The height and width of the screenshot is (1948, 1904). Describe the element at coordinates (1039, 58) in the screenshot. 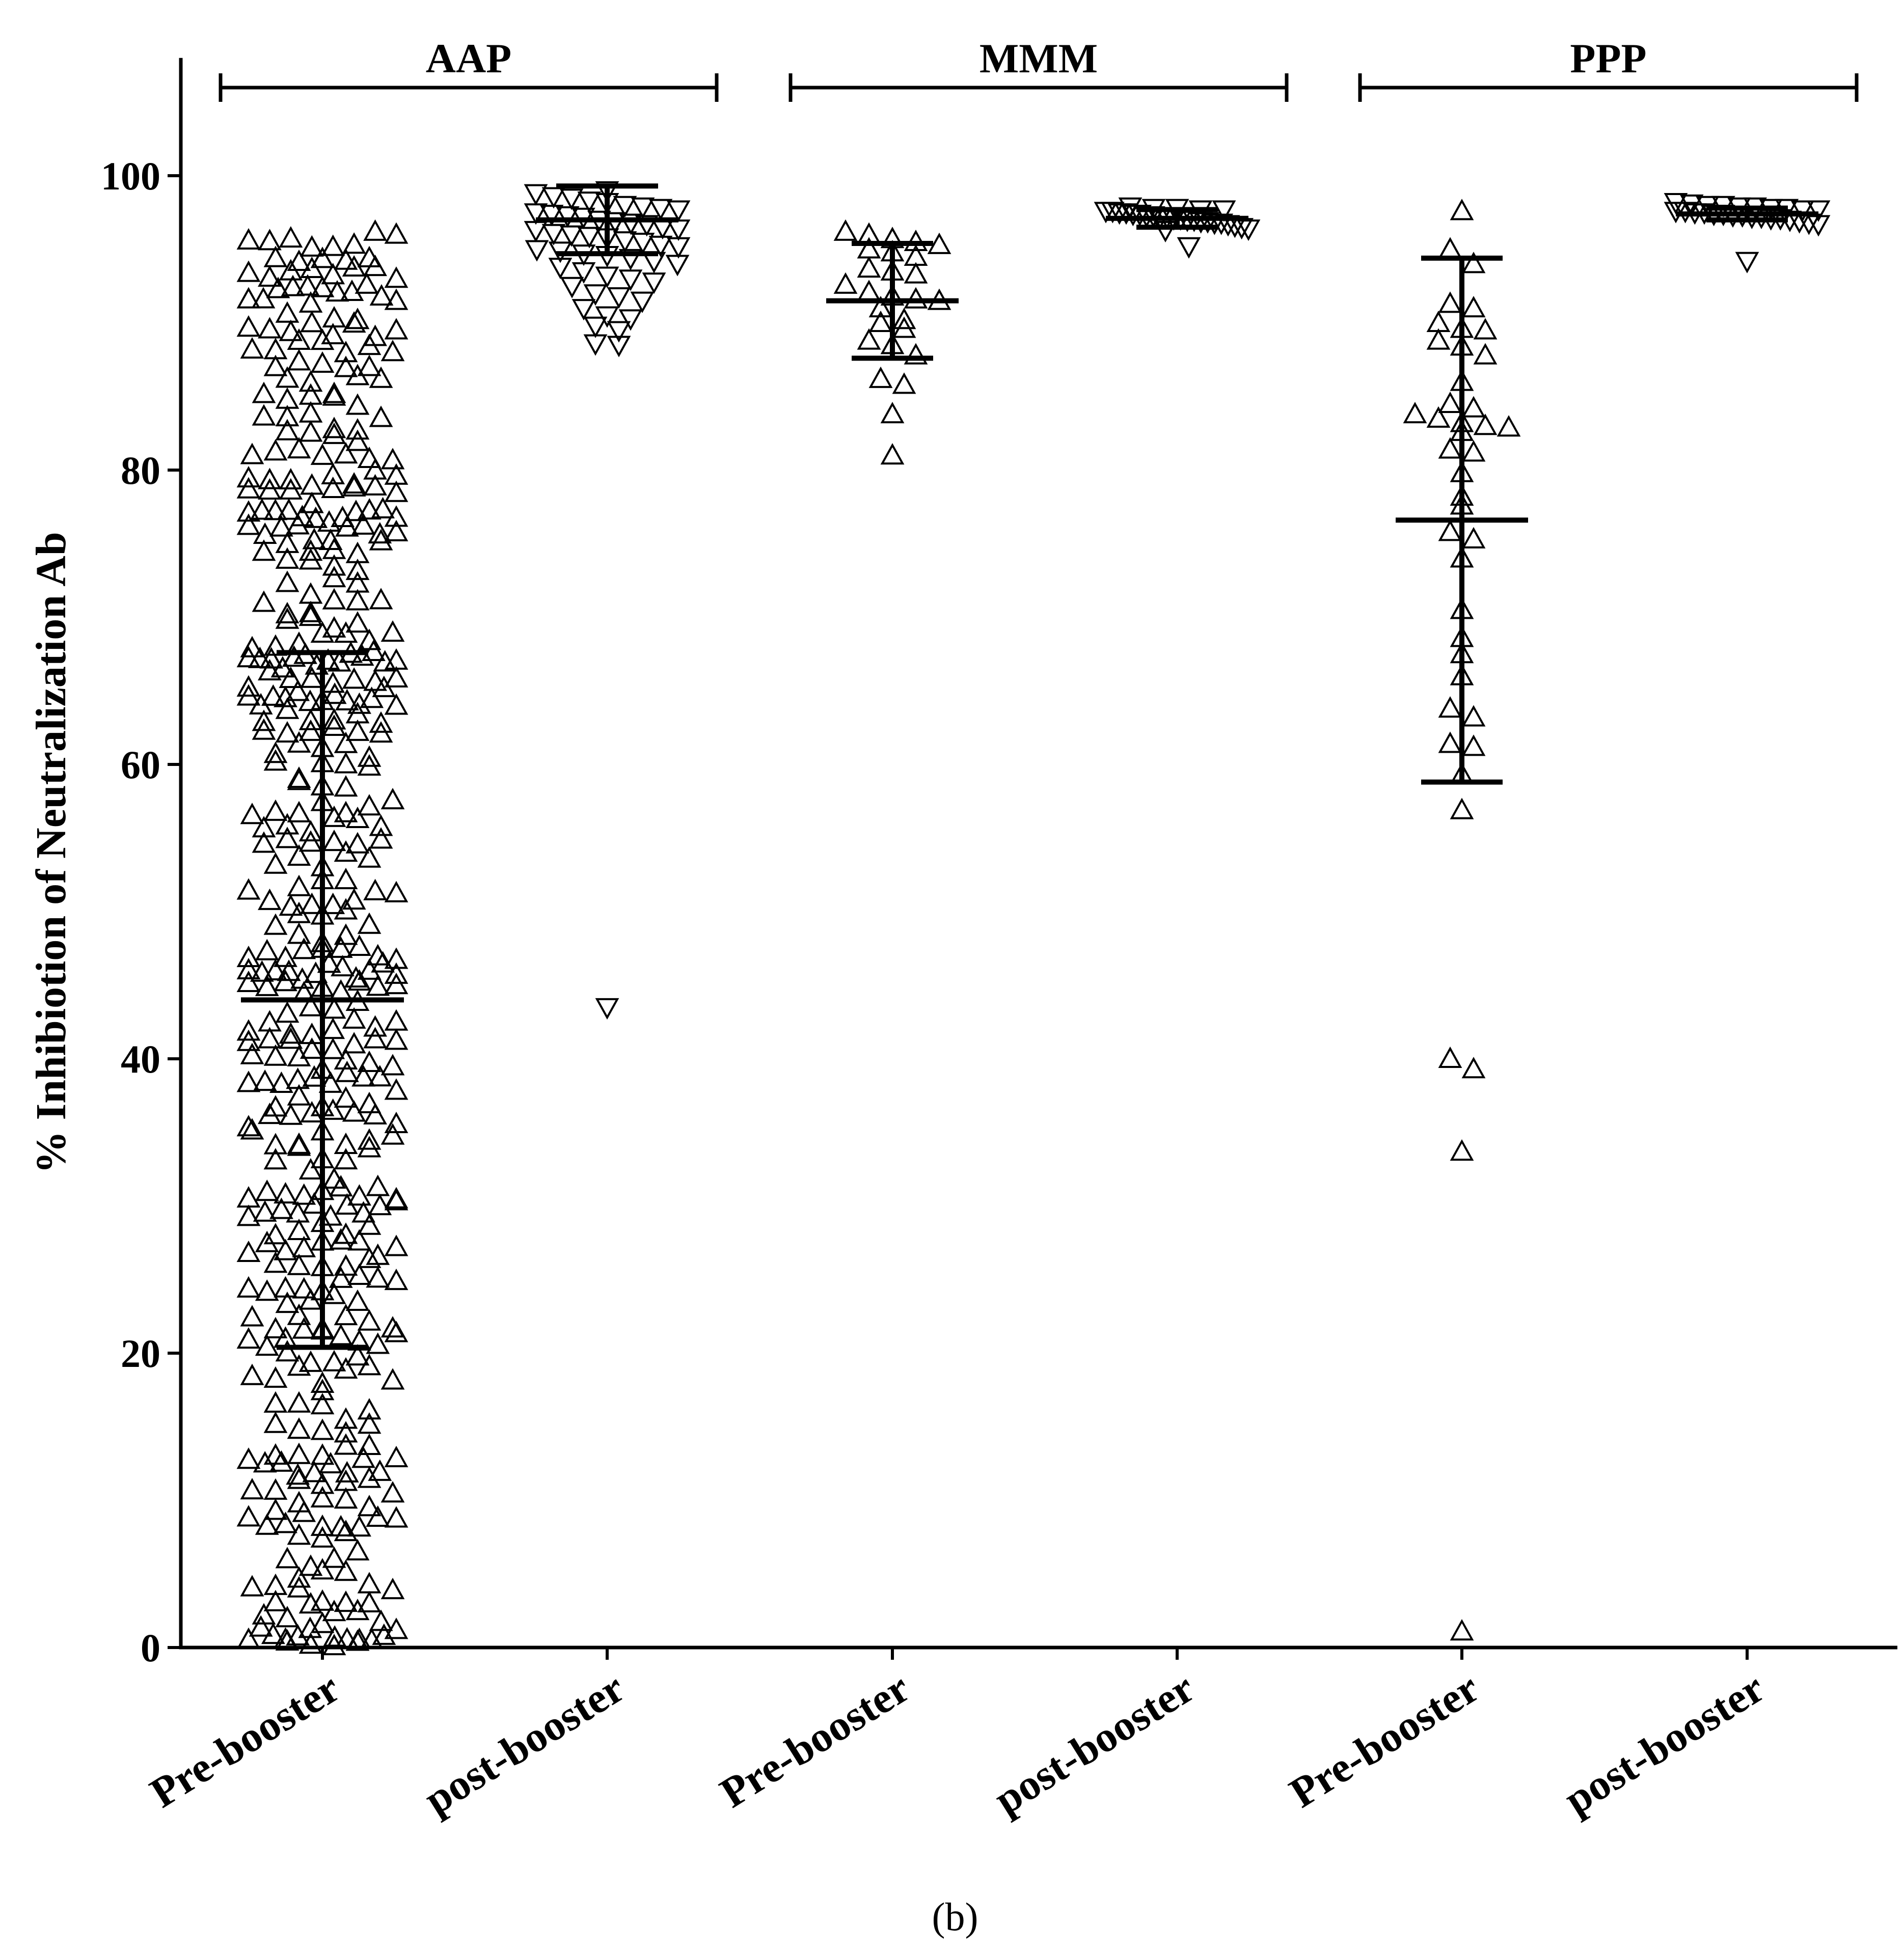

I see `group-label: MMM` at that location.